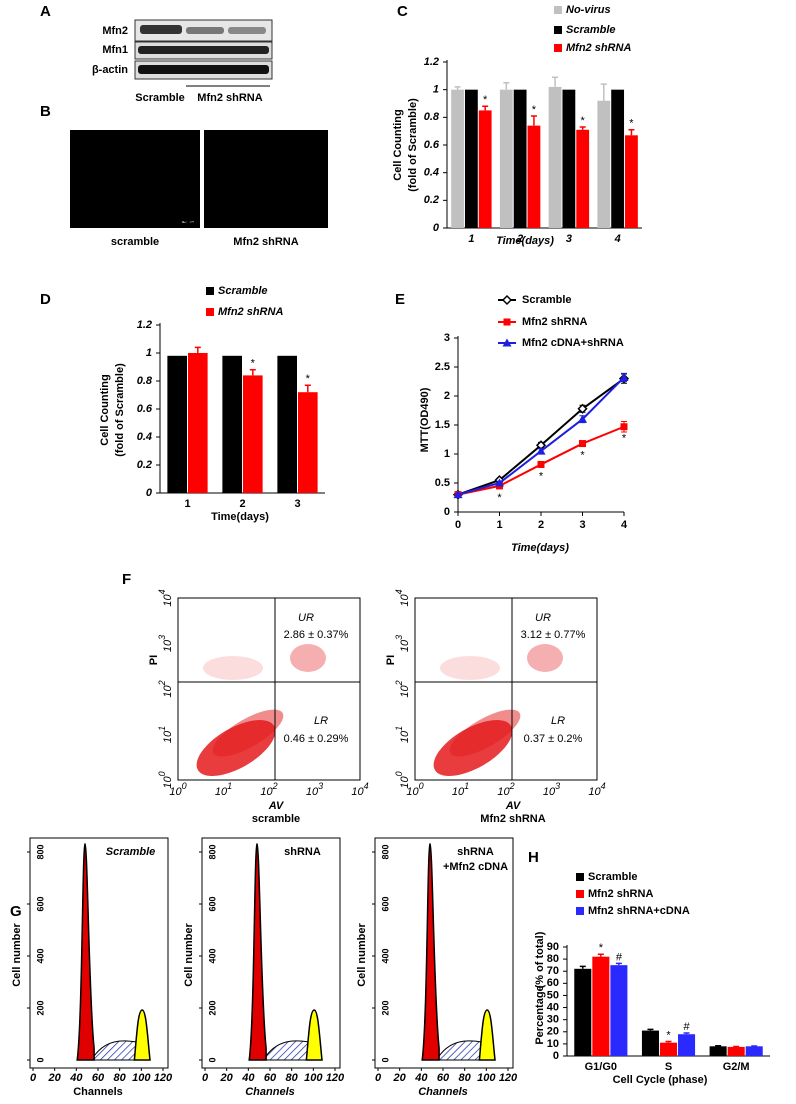 This screenshot has width=796, height=1104. Describe the element at coordinates (45, 299) in the screenshot. I see `panel-letter: D` at that location.